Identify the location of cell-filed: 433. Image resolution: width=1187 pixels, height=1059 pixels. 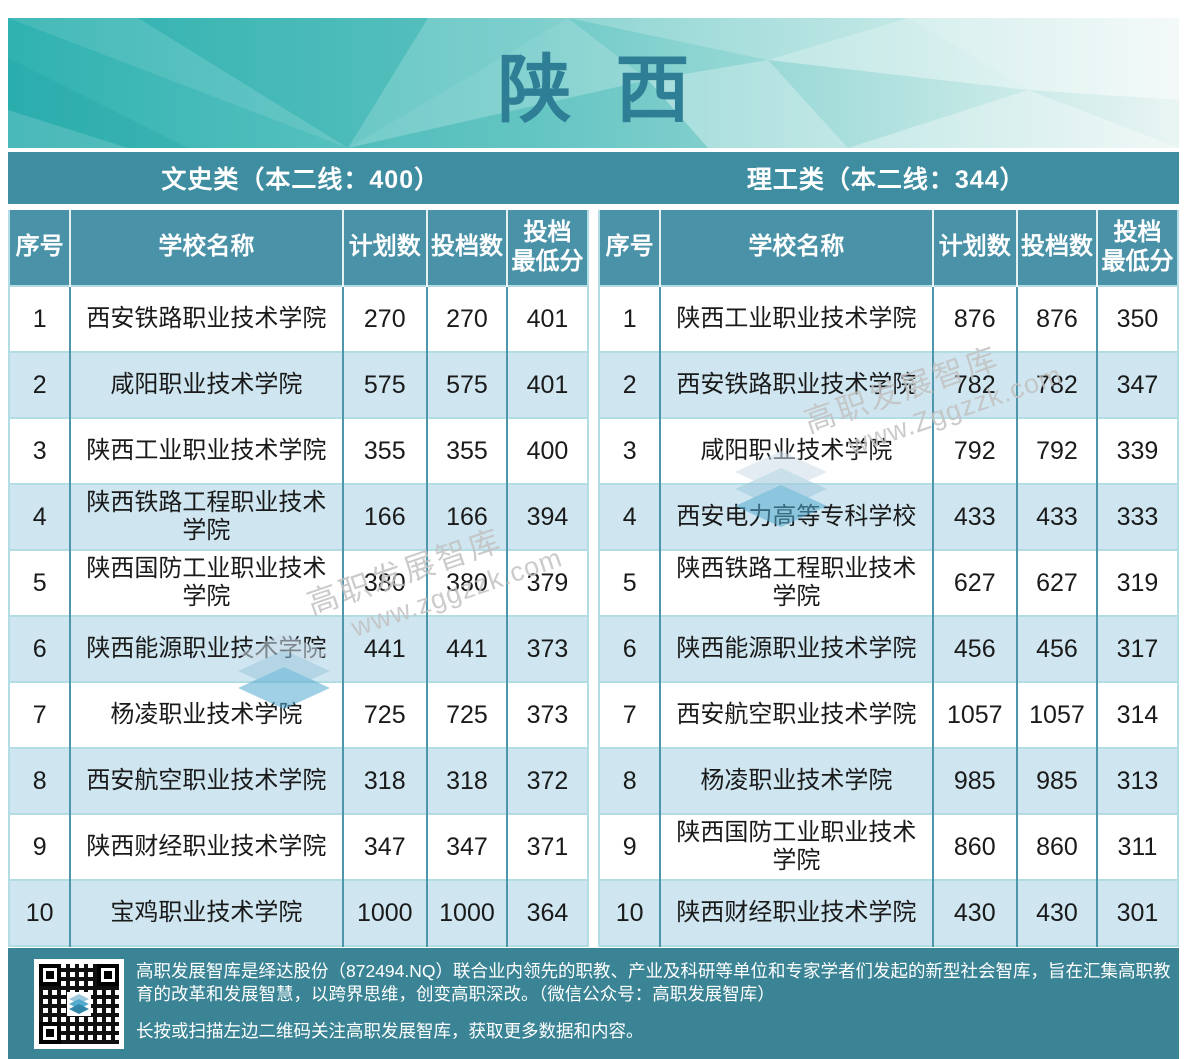
(1056, 516).